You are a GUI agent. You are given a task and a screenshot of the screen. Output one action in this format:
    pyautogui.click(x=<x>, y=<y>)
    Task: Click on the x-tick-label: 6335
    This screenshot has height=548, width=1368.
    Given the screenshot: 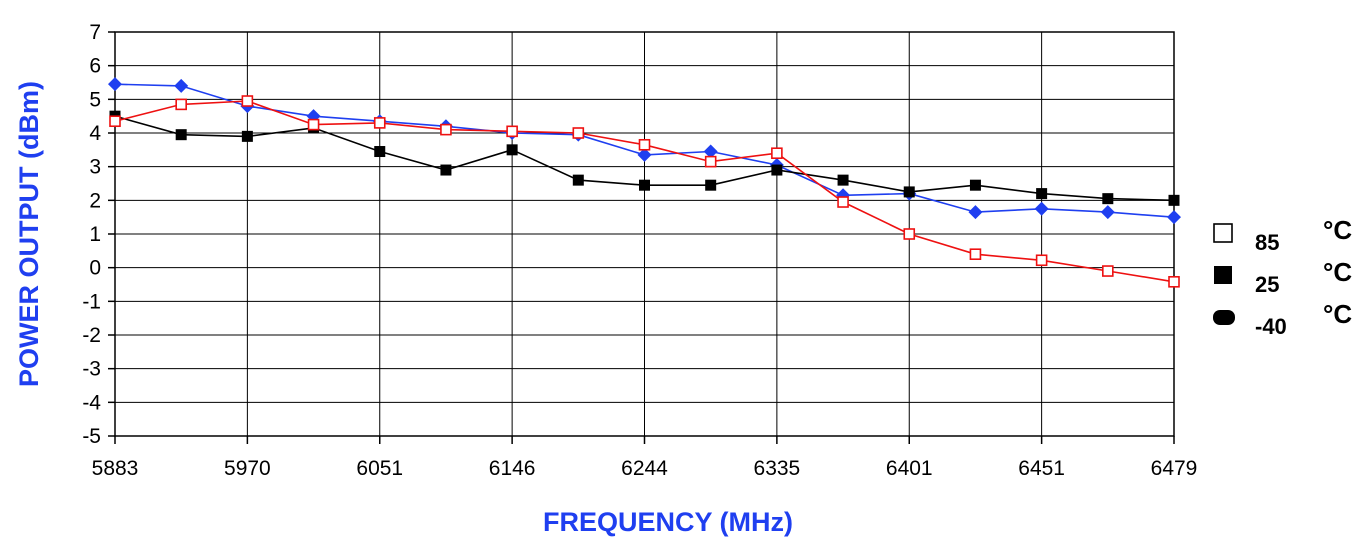 What is the action you would take?
    pyautogui.click(x=777, y=468)
    